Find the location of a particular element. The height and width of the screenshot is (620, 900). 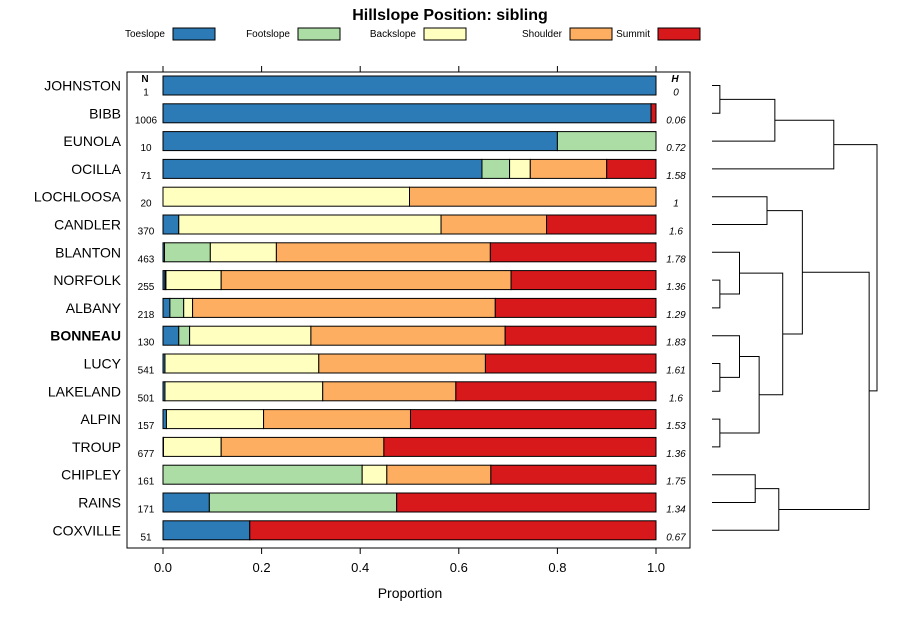

bar-row-norfolk is located at coordinates (409, 280).